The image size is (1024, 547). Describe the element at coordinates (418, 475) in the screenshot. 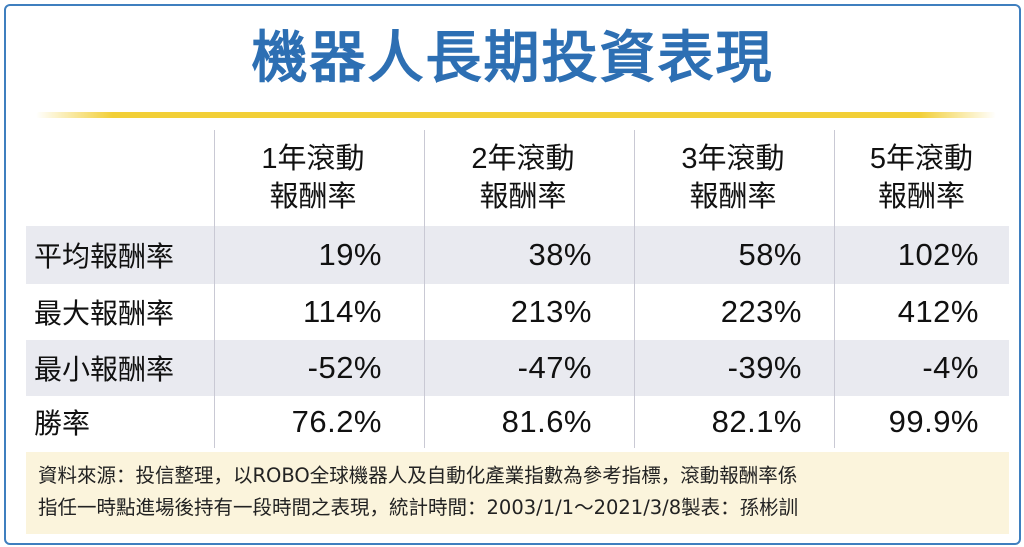

I see `source-note-line: 資料來源：投信整理，以ROBO全球機器人及自動化產業指數為參考指標，滾動報酬率係` at that location.